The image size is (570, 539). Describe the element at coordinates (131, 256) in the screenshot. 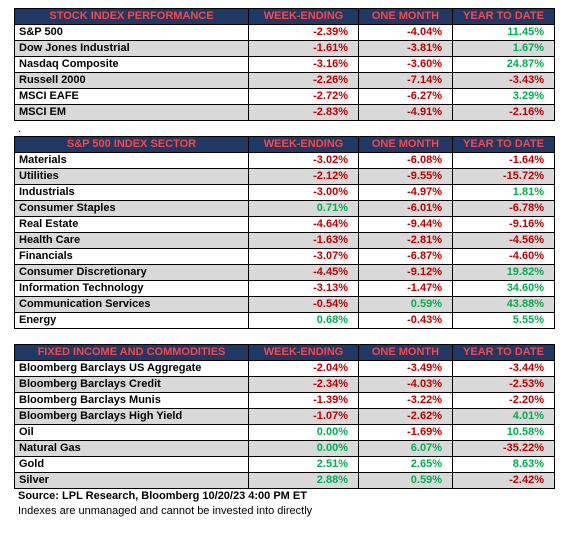

I see `label-cell: Financials` at that location.